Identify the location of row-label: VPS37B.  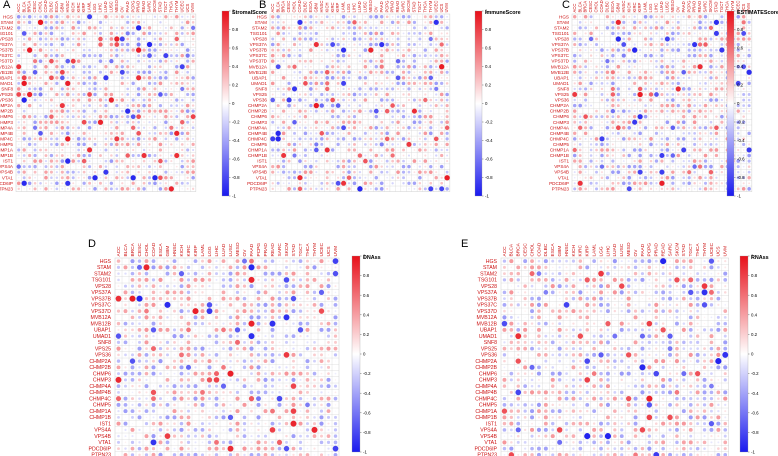
(487, 299).